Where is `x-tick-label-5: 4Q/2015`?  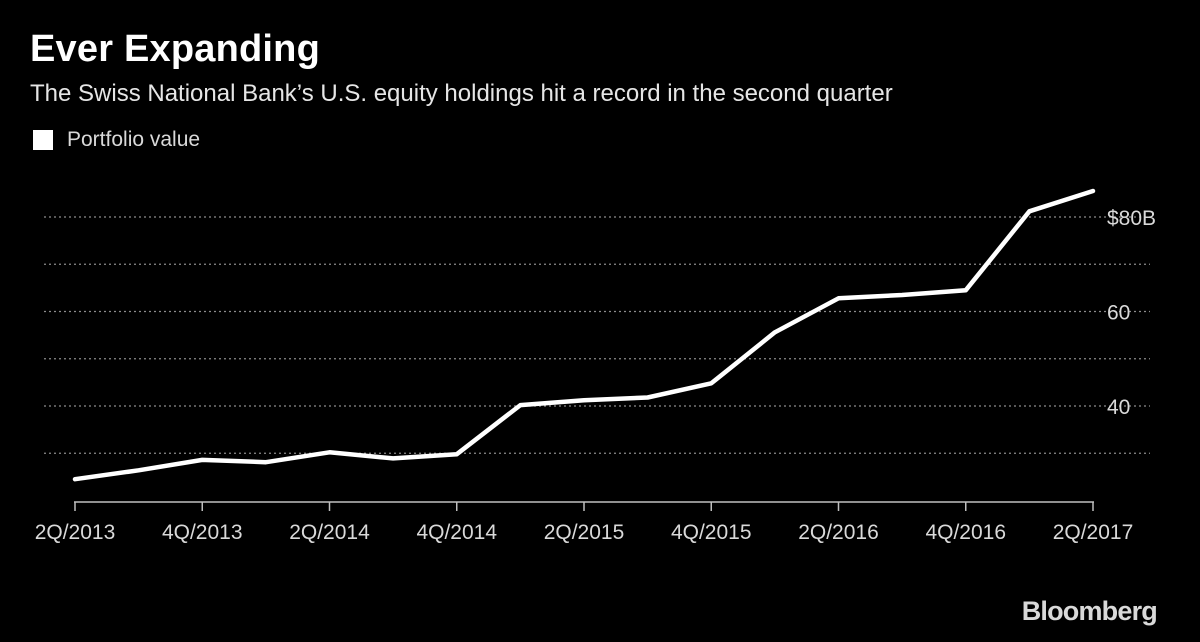
x-tick-label-5: 4Q/2015 is located at coordinates (711, 532).